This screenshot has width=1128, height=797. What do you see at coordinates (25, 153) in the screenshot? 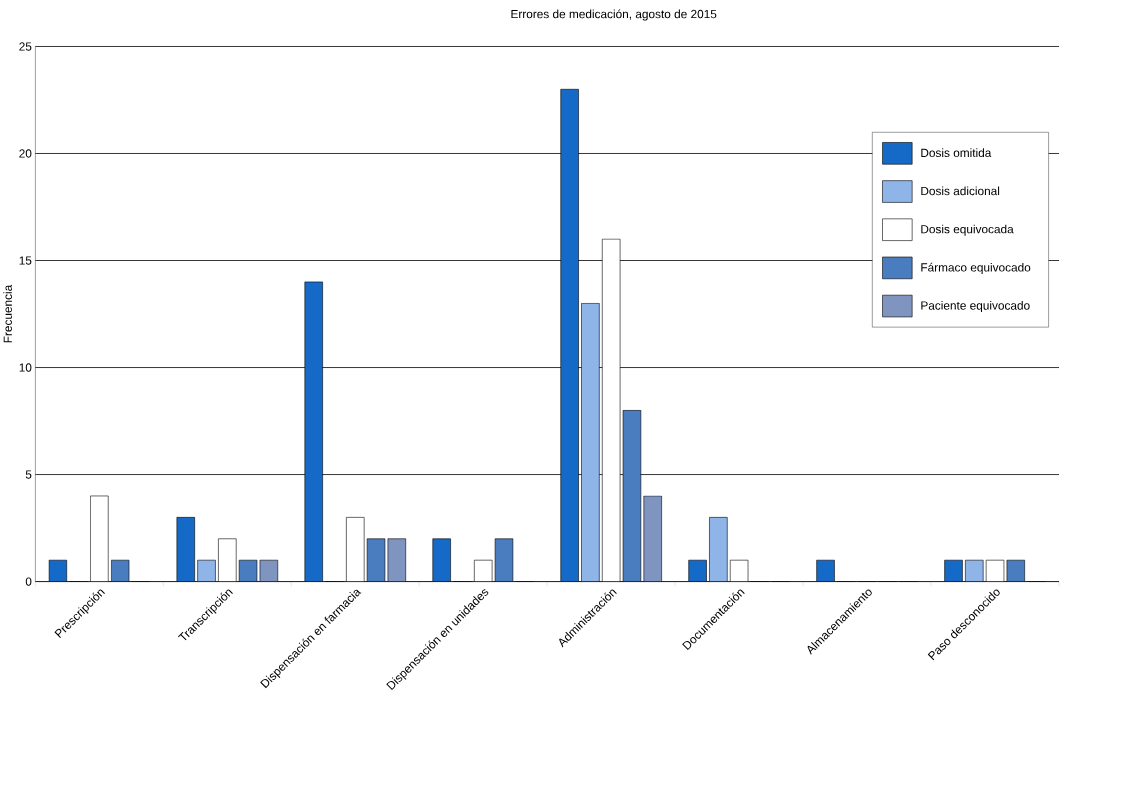
I see `y-tick-label: 20` at bounding box center [25, 153].